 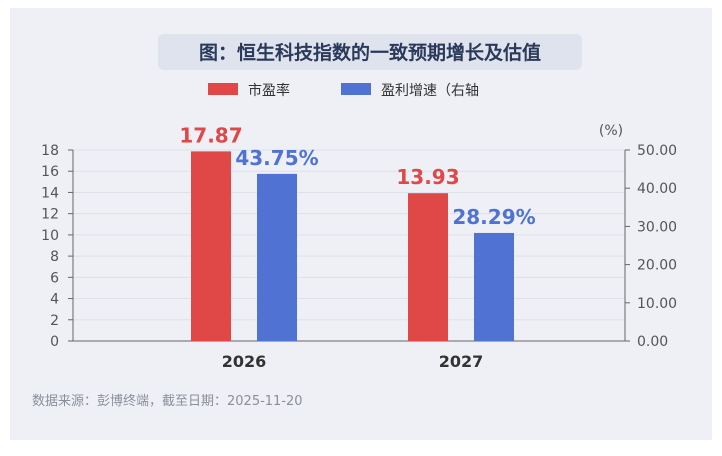 I want to click on legend: 市盈率 盈利增速（右轴, so click(x=343, y=90).